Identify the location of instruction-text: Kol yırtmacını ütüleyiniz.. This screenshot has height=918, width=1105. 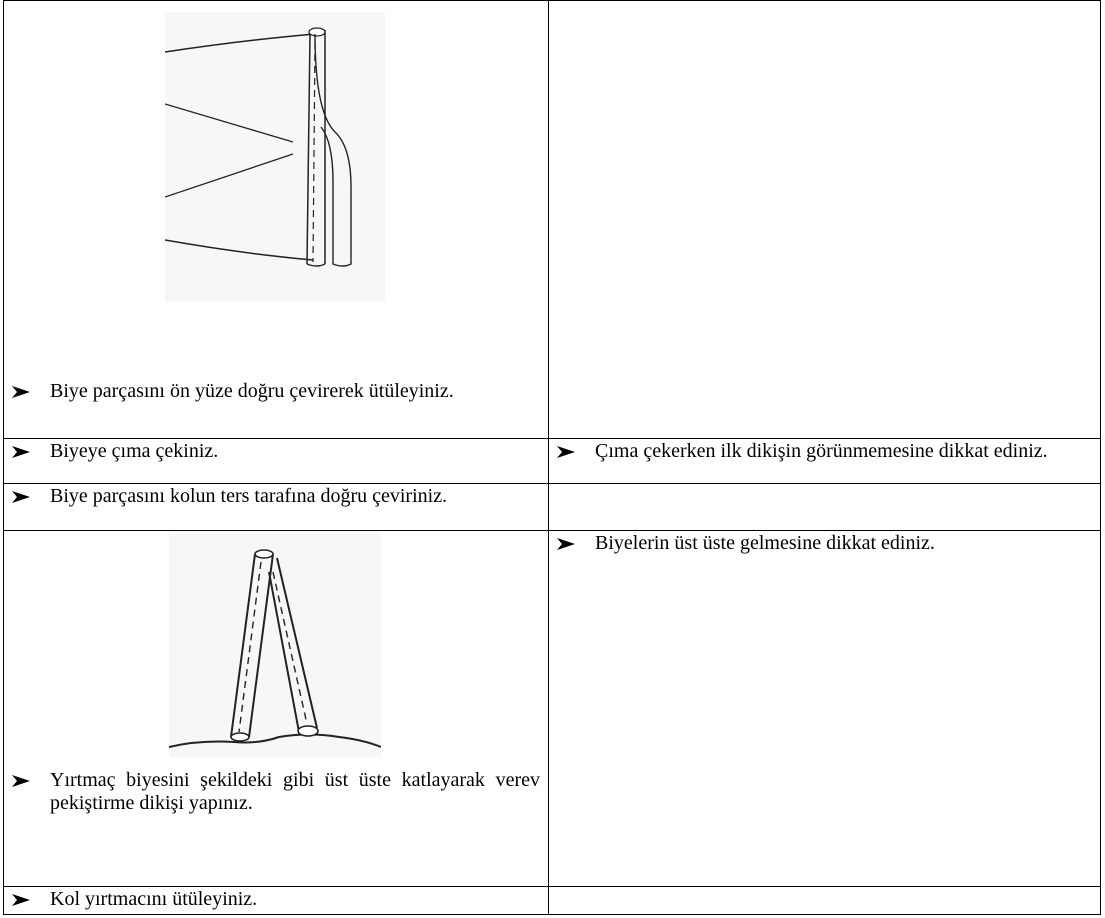
(154, 899).